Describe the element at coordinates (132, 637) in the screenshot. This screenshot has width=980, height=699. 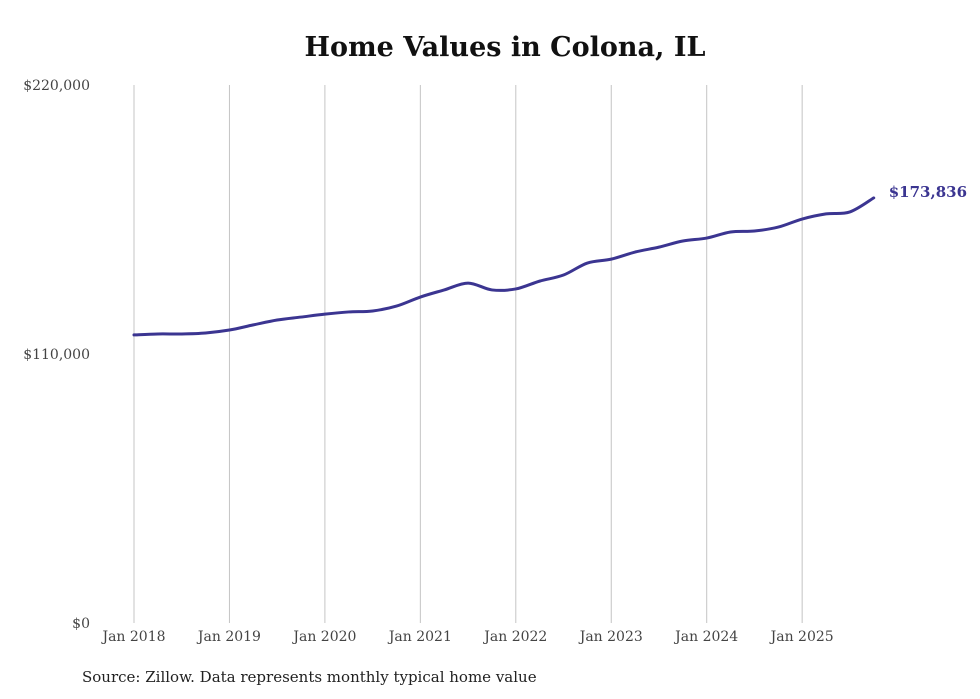
I see `x-tick-label: Jan 2018` at that location.